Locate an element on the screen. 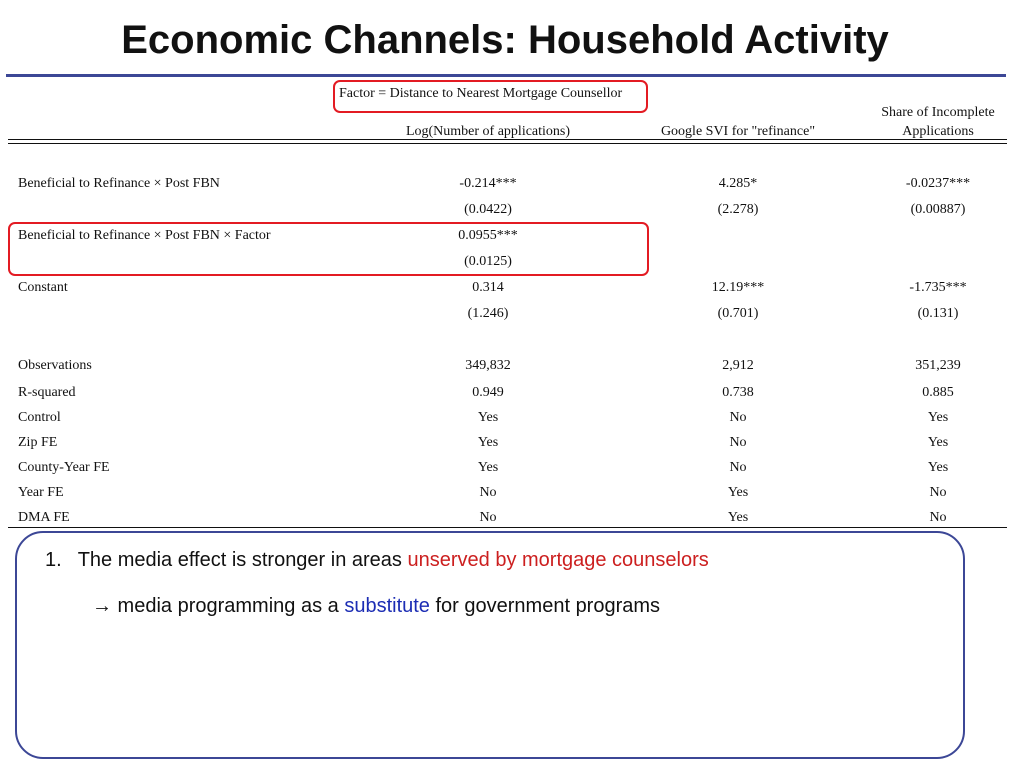 Image resolution: width=1024 pixels, height=768 pixels. table-cell: (2.278) is located at coordinates (738, 209).